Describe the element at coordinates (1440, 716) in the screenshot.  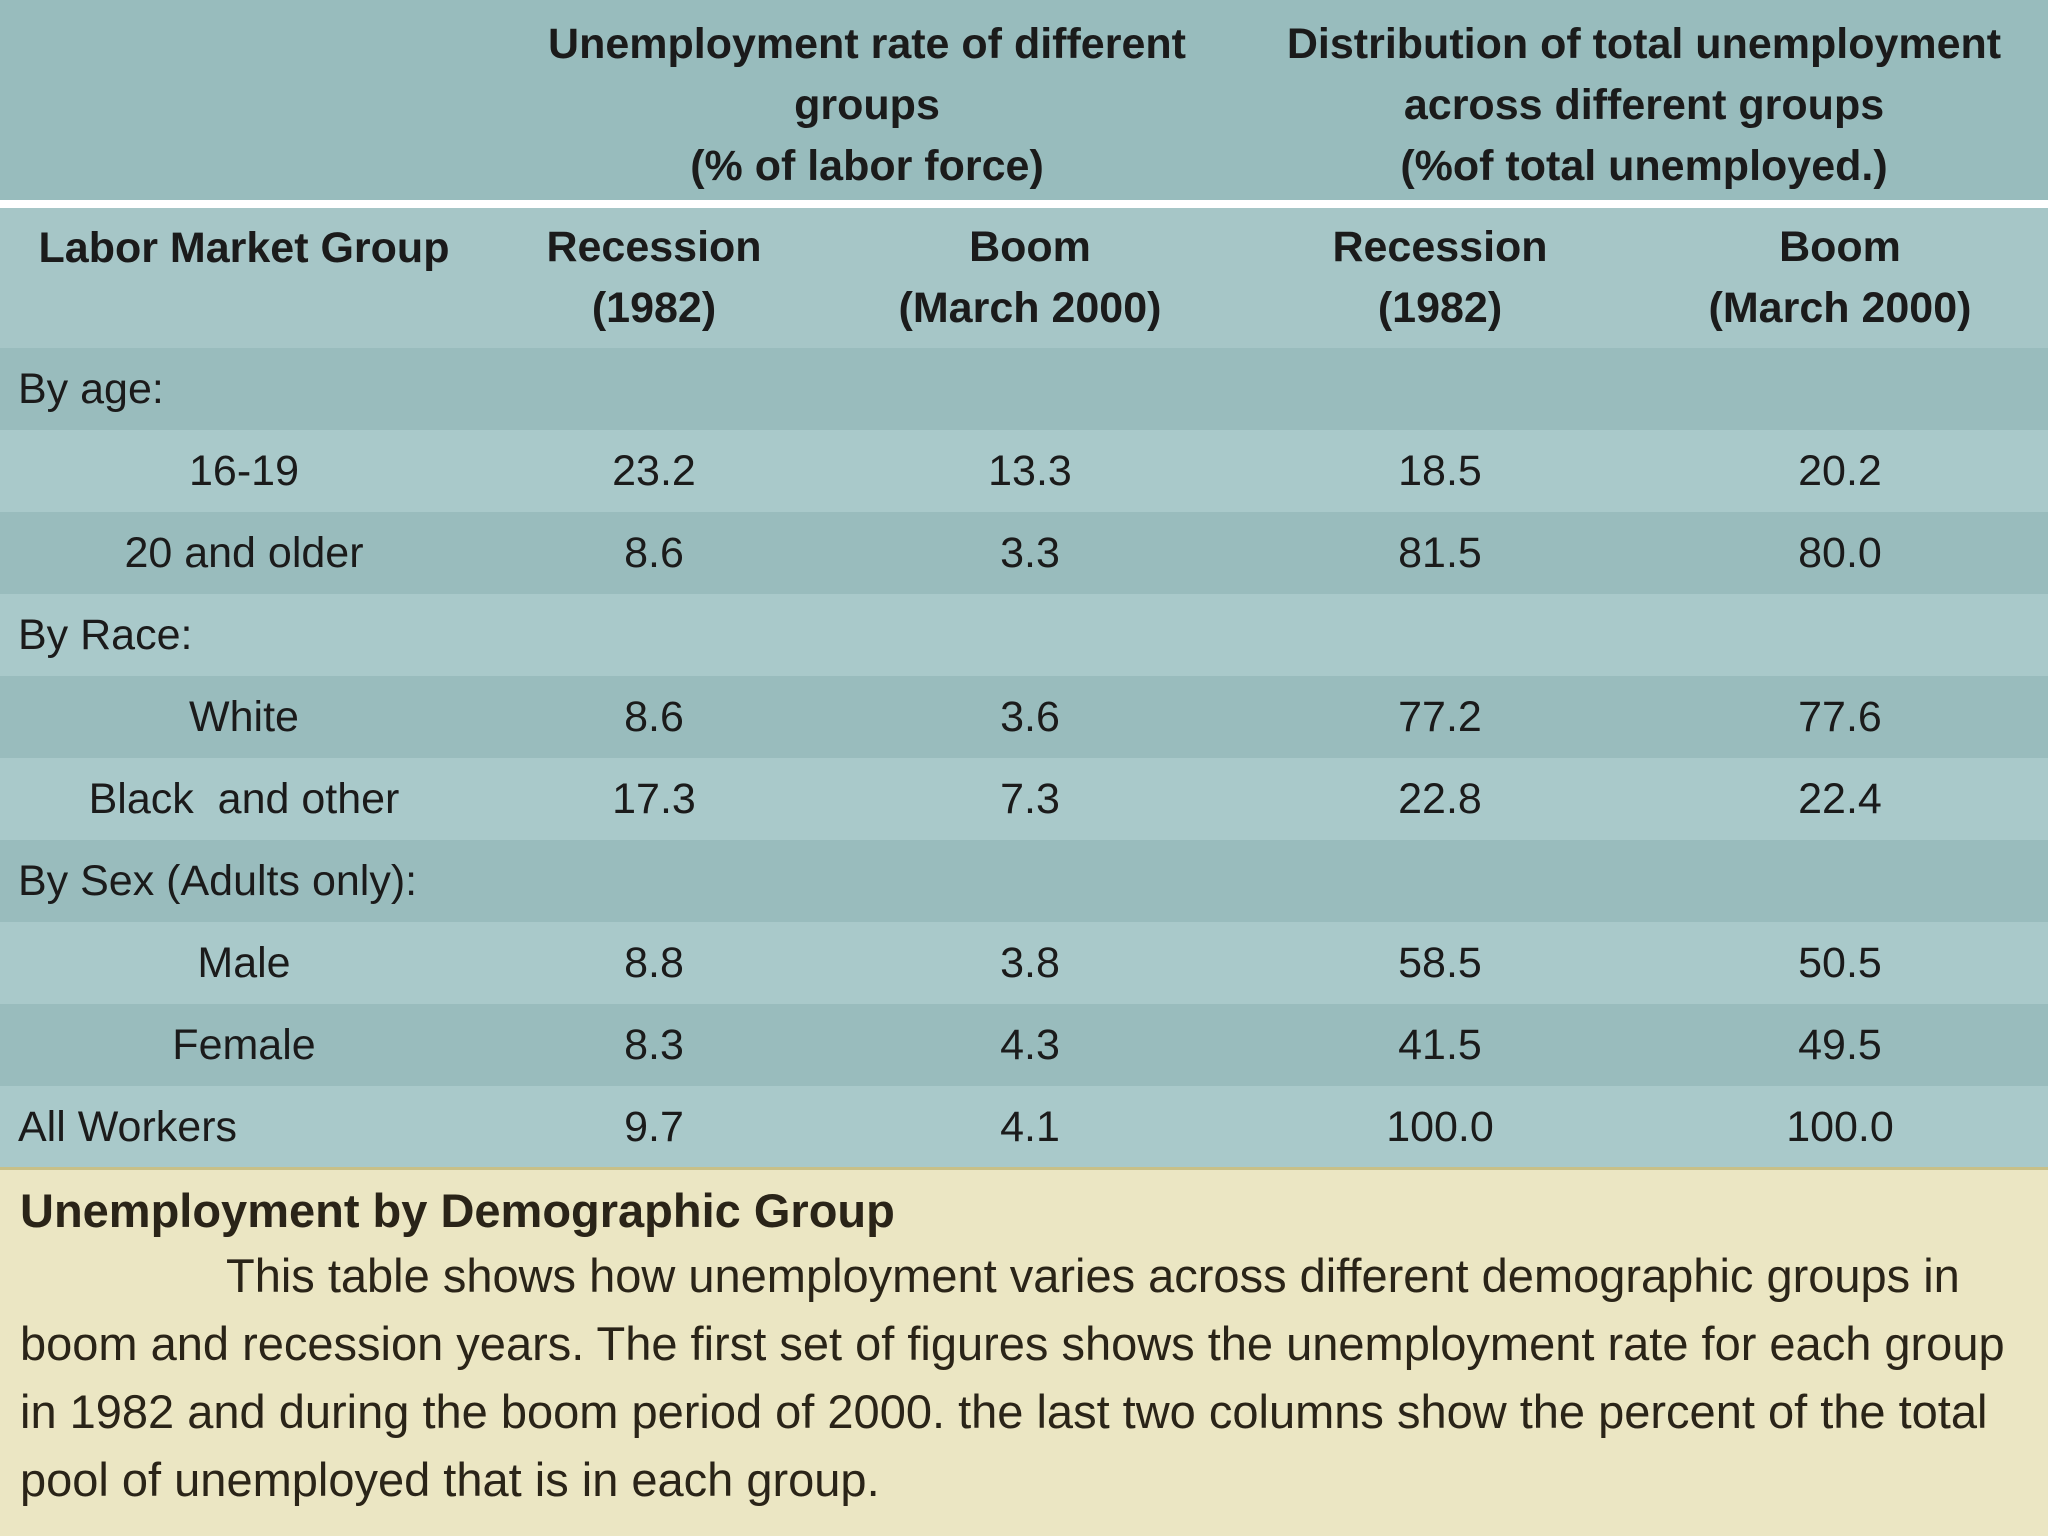
I see `cell-distribution-recession: 77.2` at that location.